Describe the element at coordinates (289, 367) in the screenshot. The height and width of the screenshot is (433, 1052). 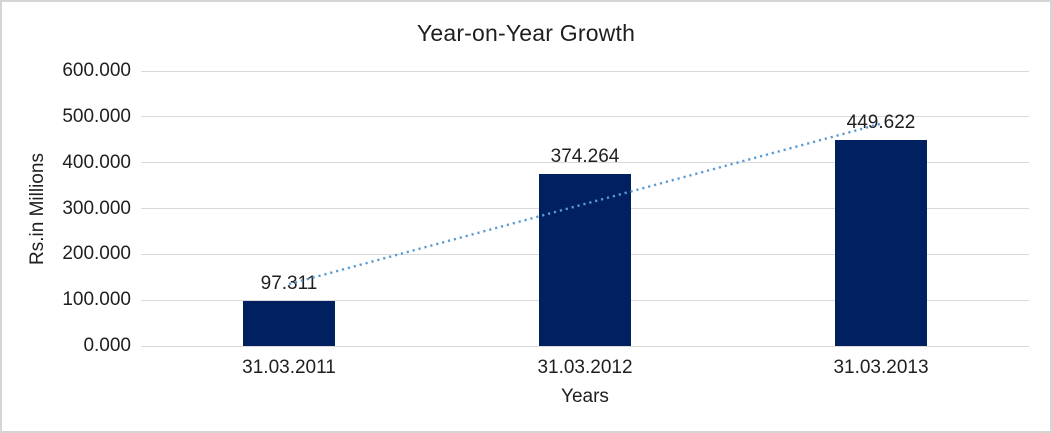
I see `x-tick-label: 31.03.2011` at that location.